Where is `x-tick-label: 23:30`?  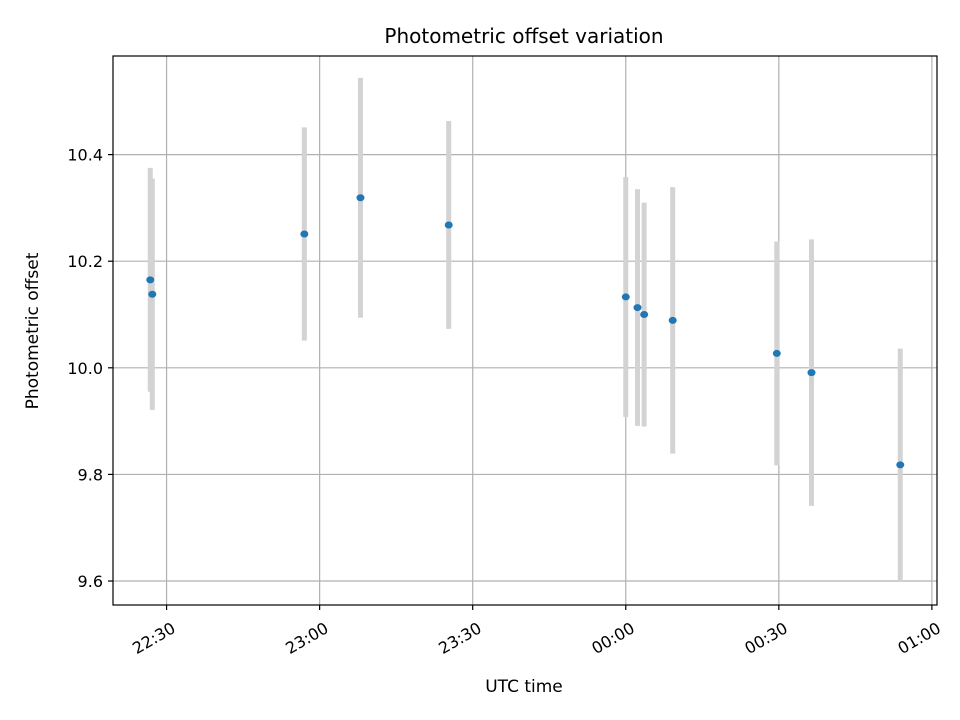 x-tick-label: 23:30 is located at coordinates (459, 638).